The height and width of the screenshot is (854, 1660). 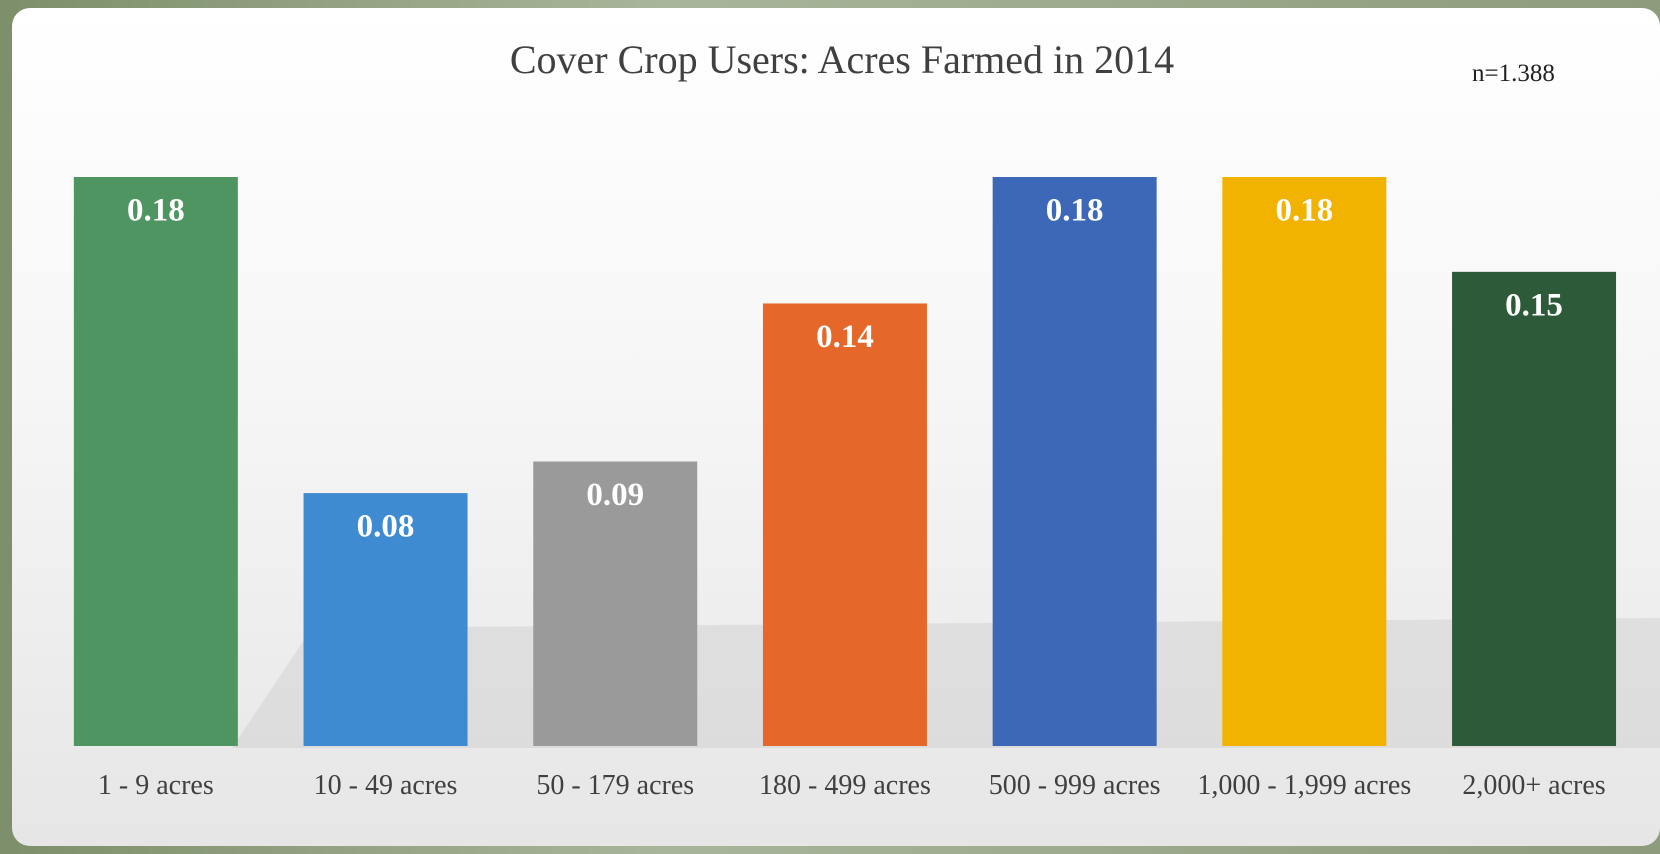 I want to click on x-tick-label: 180 - 499 acres, so click(x=845, y=785).